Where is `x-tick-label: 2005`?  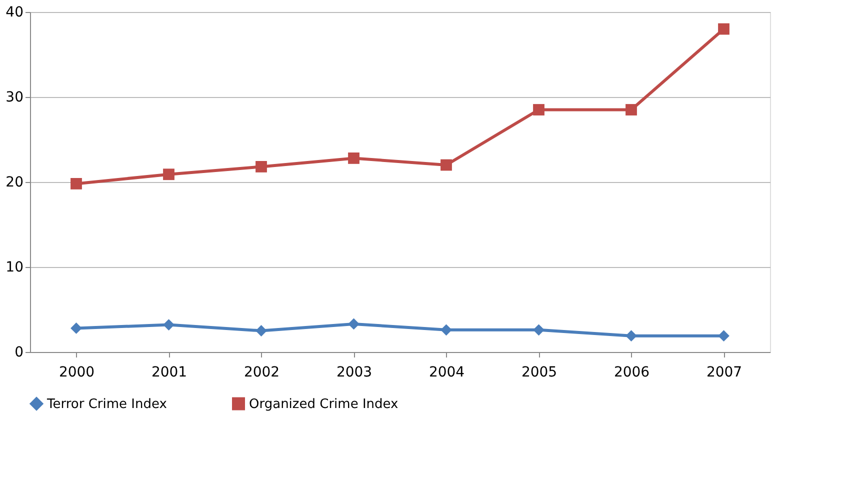 x-tick-label: 2005 is located at coordinates (539, 372).